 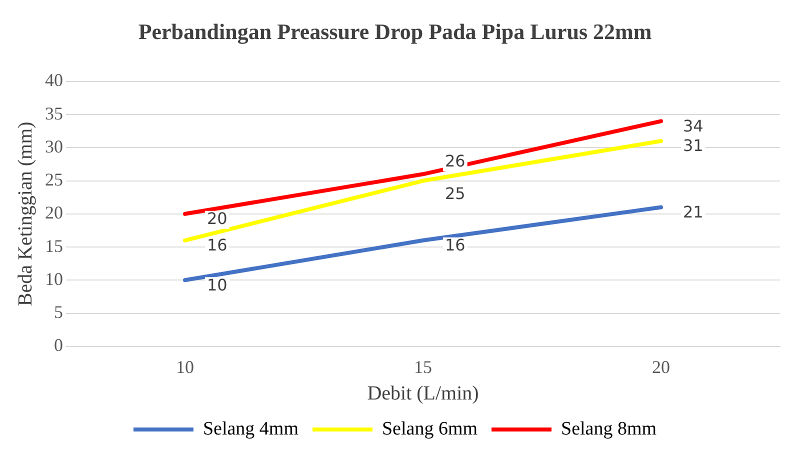 What do you see at coordinates (609, 429) in the screenshot?
I see `legend-label: Selang 8mm` at bounding box center [609, 429].